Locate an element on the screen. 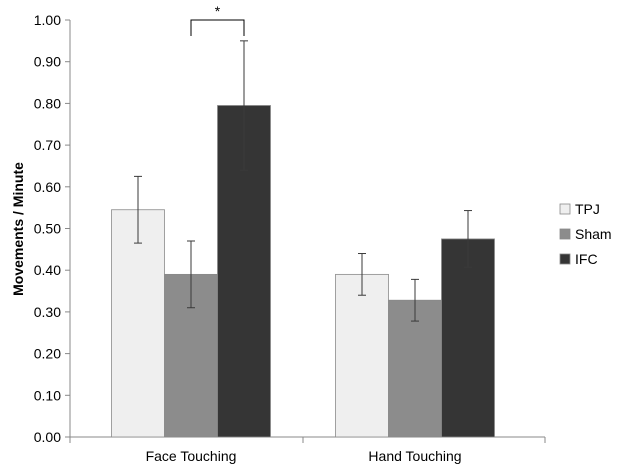 The image size is (619, 465). significance-bracket is located at coordinates (217, 27).